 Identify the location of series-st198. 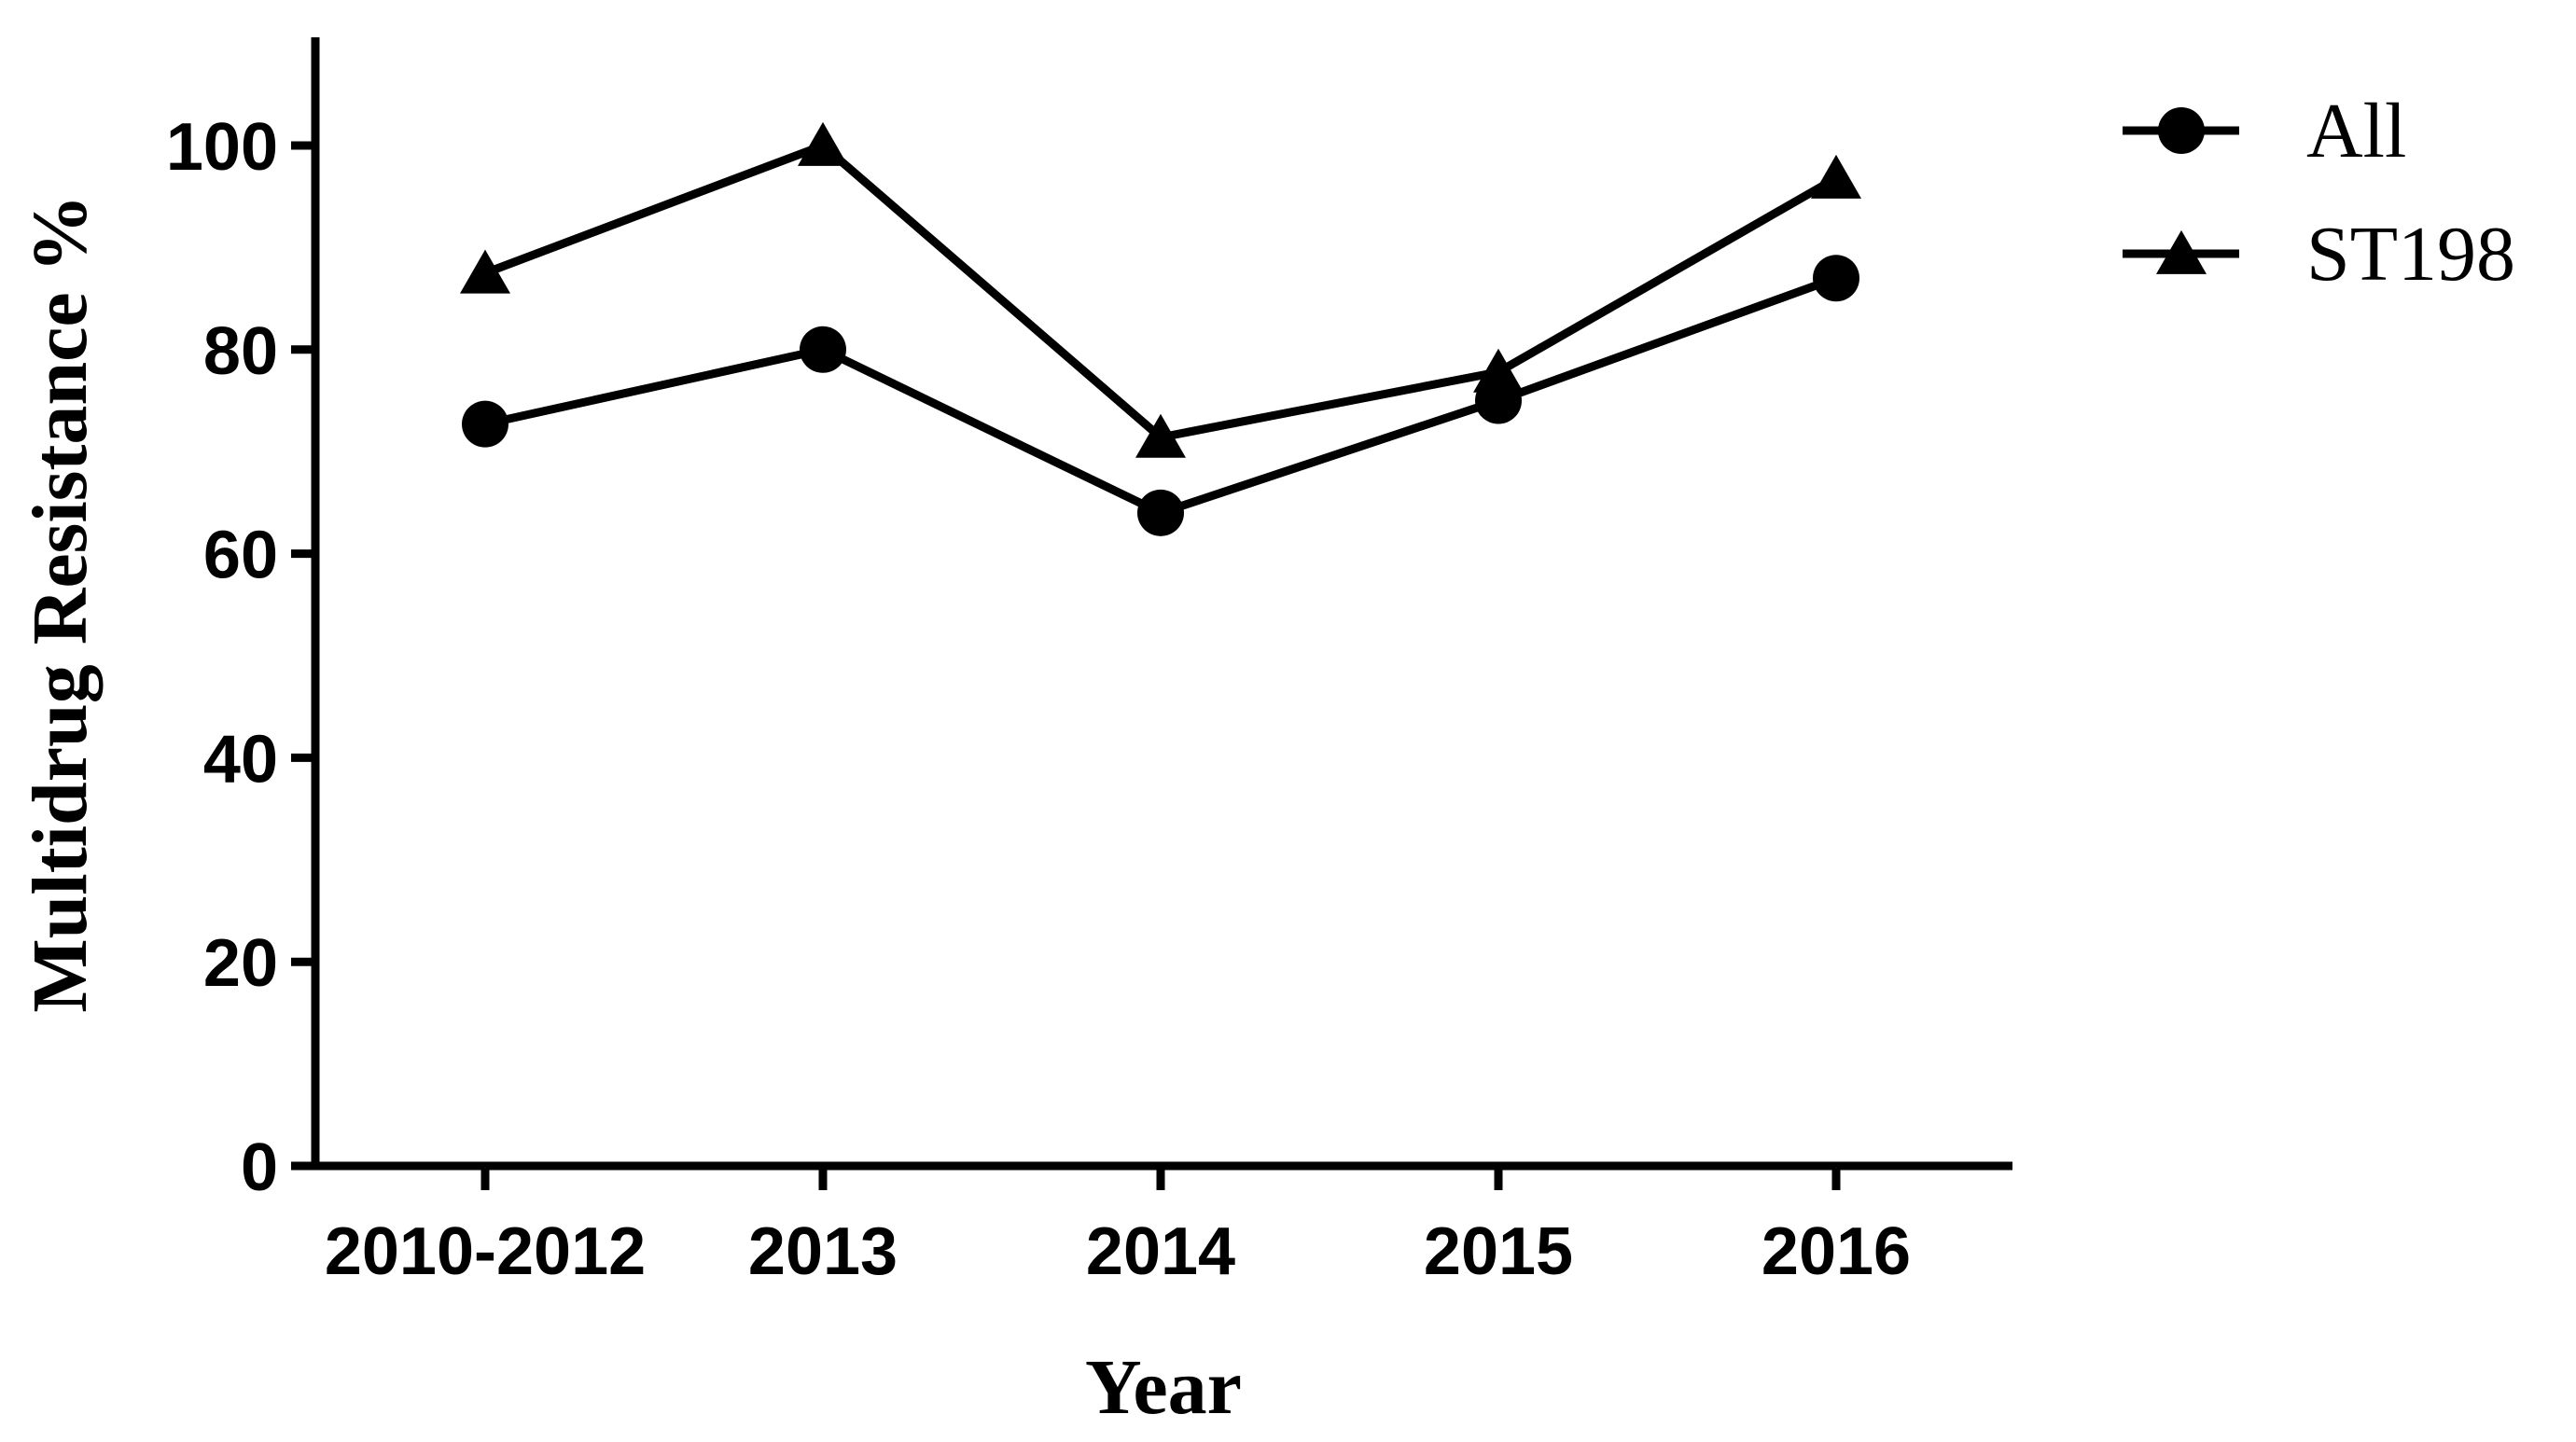
(1160, 289).